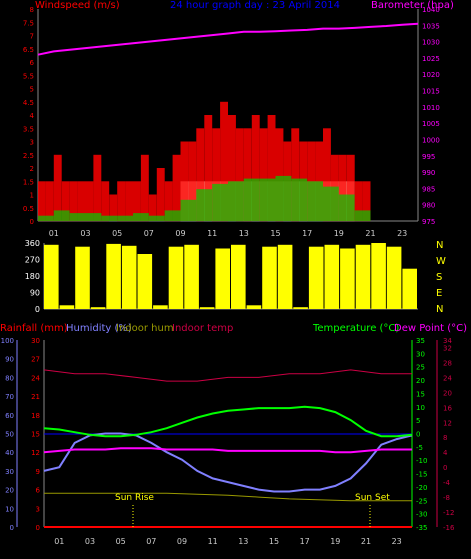 Image resolution: width=471 pixels, height=559 pixels. Describe the element at coordinates (431, 141) in the screenshot. I see `baro-y-tick-label: 1000` at that location.